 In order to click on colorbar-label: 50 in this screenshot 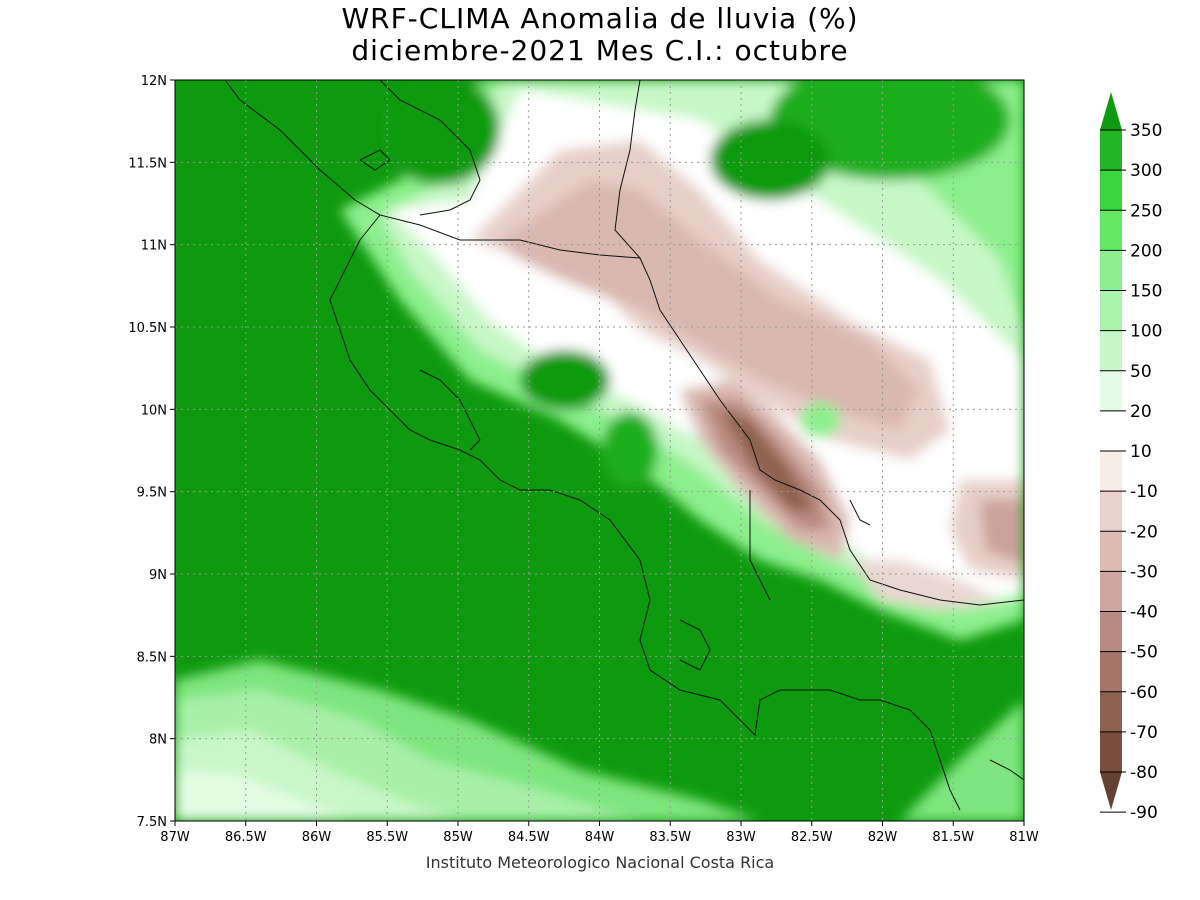, I will do `click(1141, 372)`.